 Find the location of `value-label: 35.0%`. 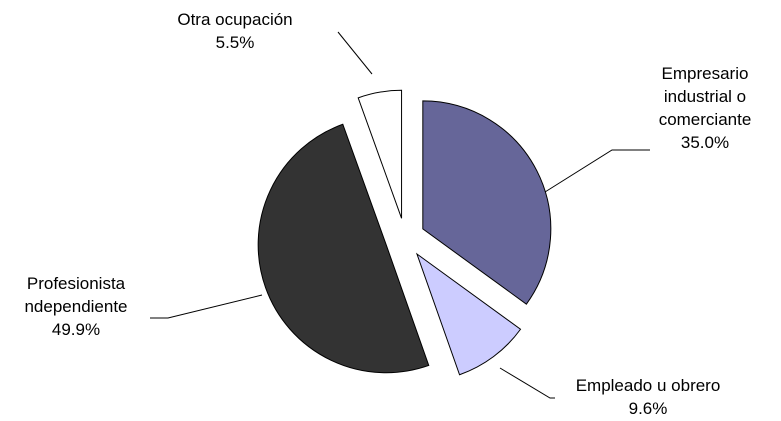

value-label: 35.0% is located at coordinates (705, 142).